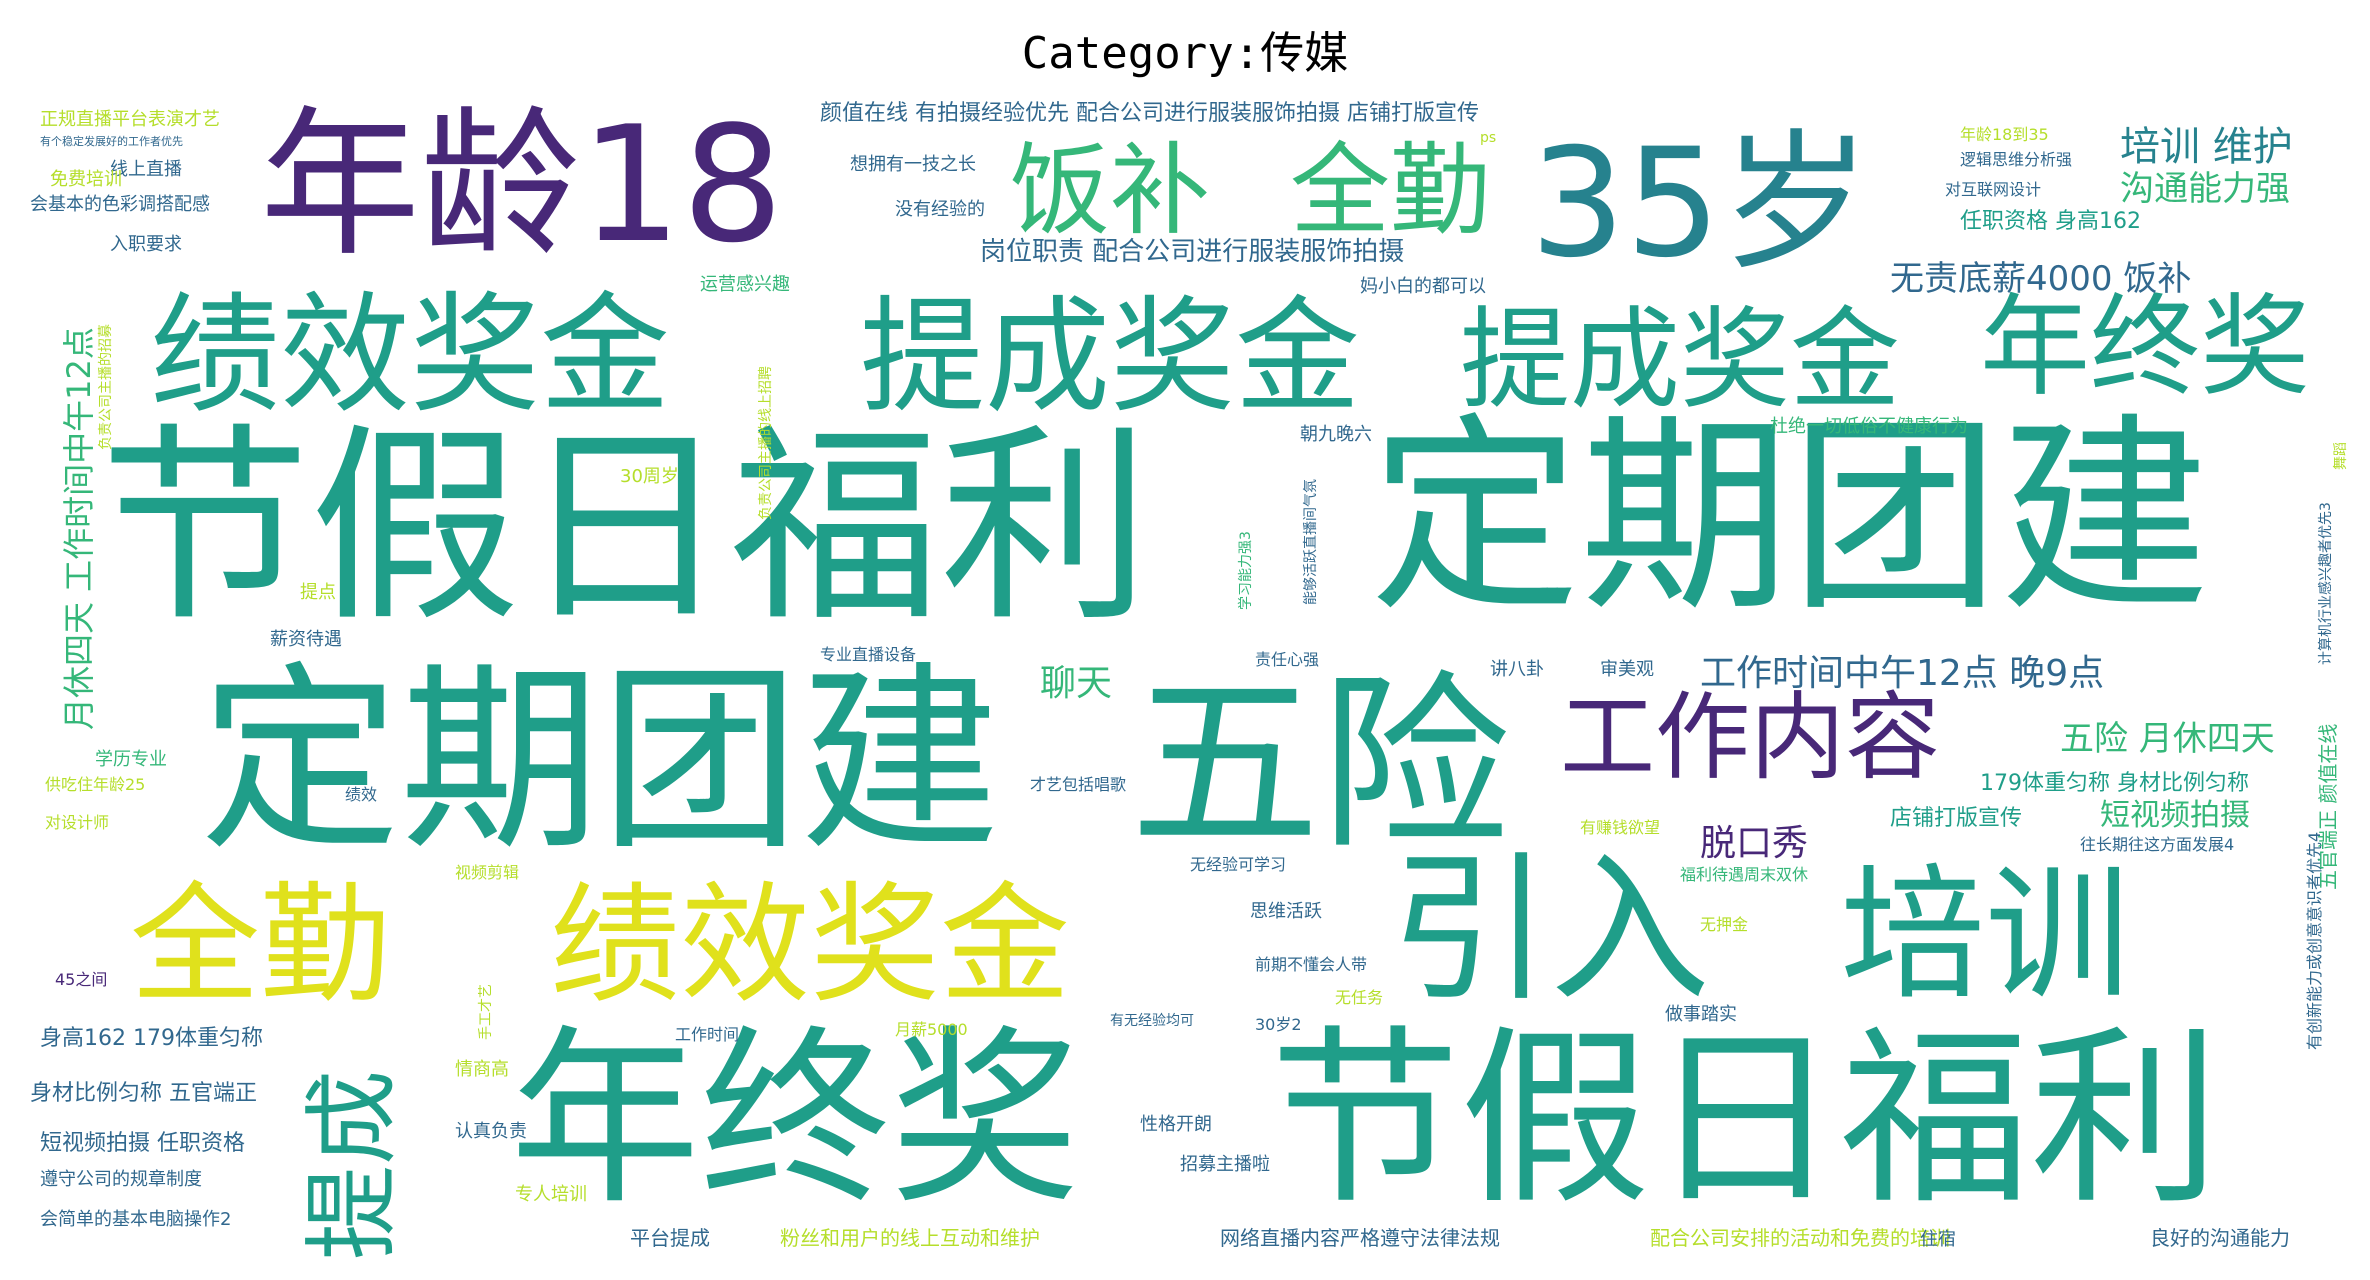 This screenshot has width=2370, height=1280. Describe the element at coordinates (487, 872) in the screenshot. I see `word-cloud-word: 视频剪辑` at that location.